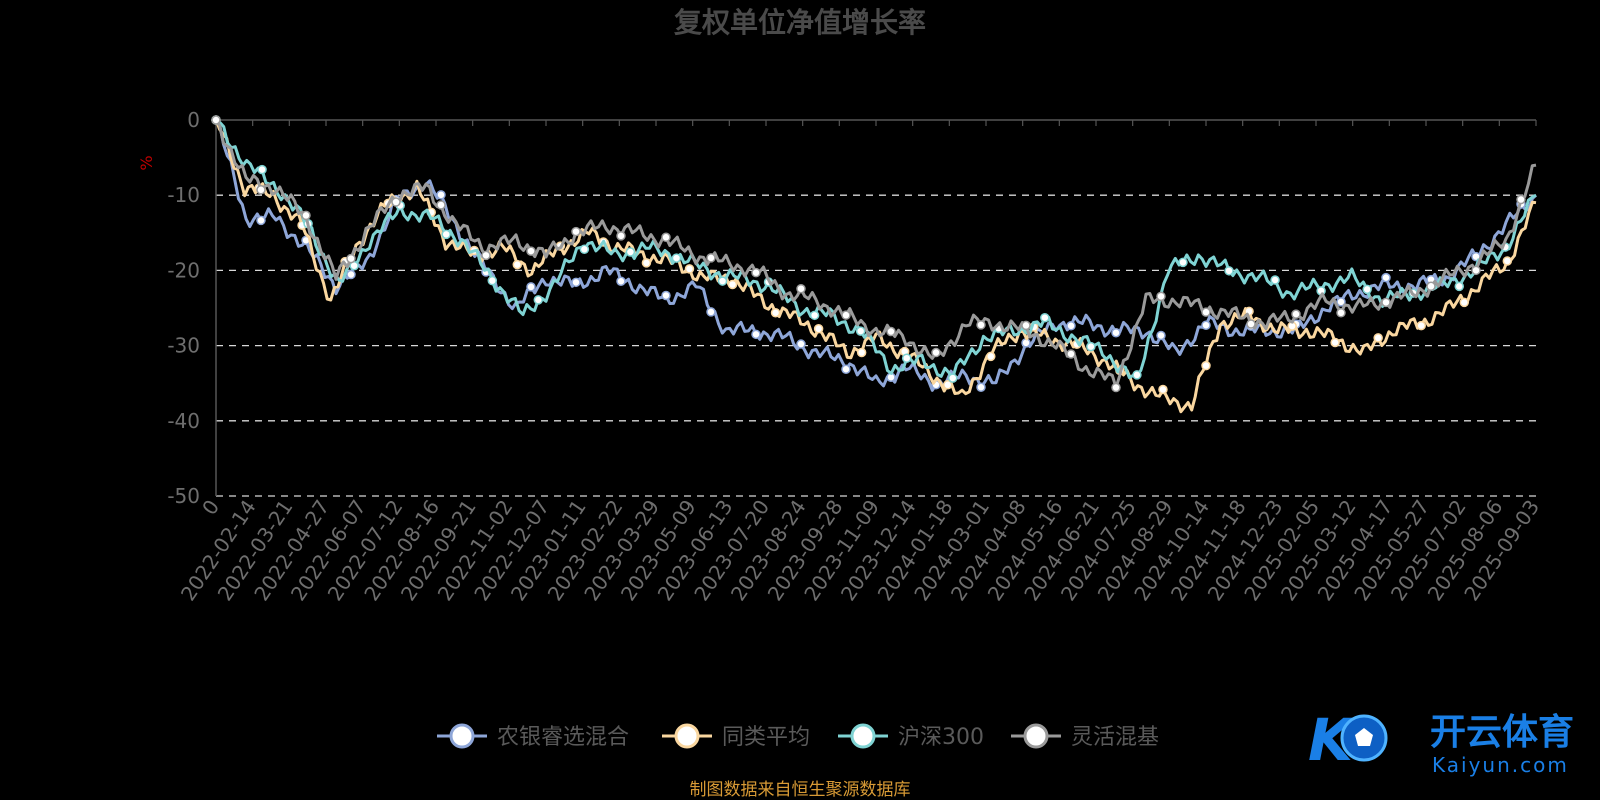 This screenshot has width=1600, height=800. I want to click on kaiyun-logo: K 开云体育 Kaiyun.com, so click(1441, 741).